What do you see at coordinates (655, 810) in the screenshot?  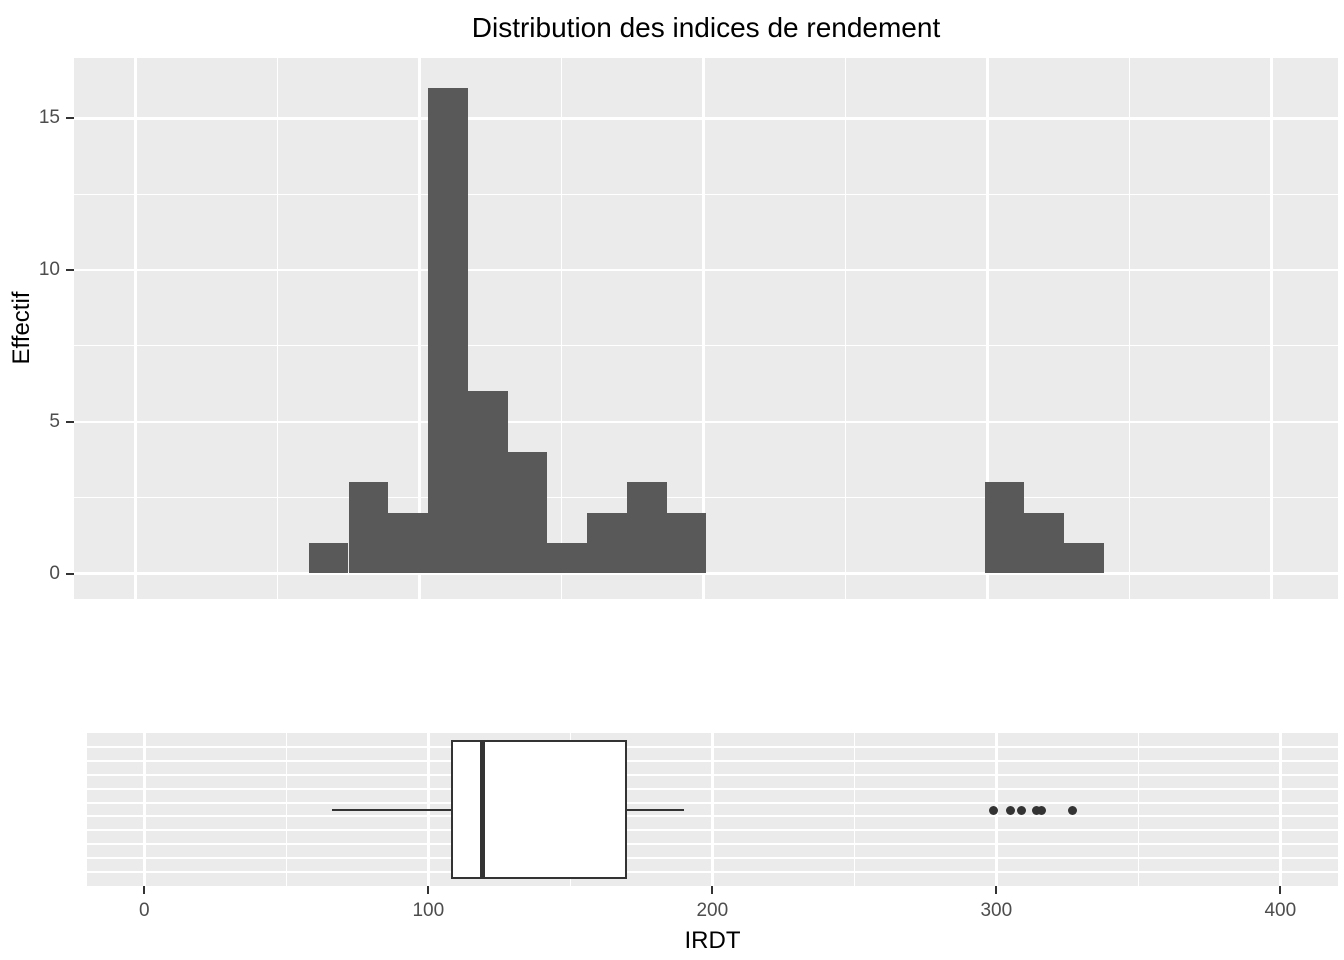 I see `boxplot-whisker-right` at bounding box center [655, 810].